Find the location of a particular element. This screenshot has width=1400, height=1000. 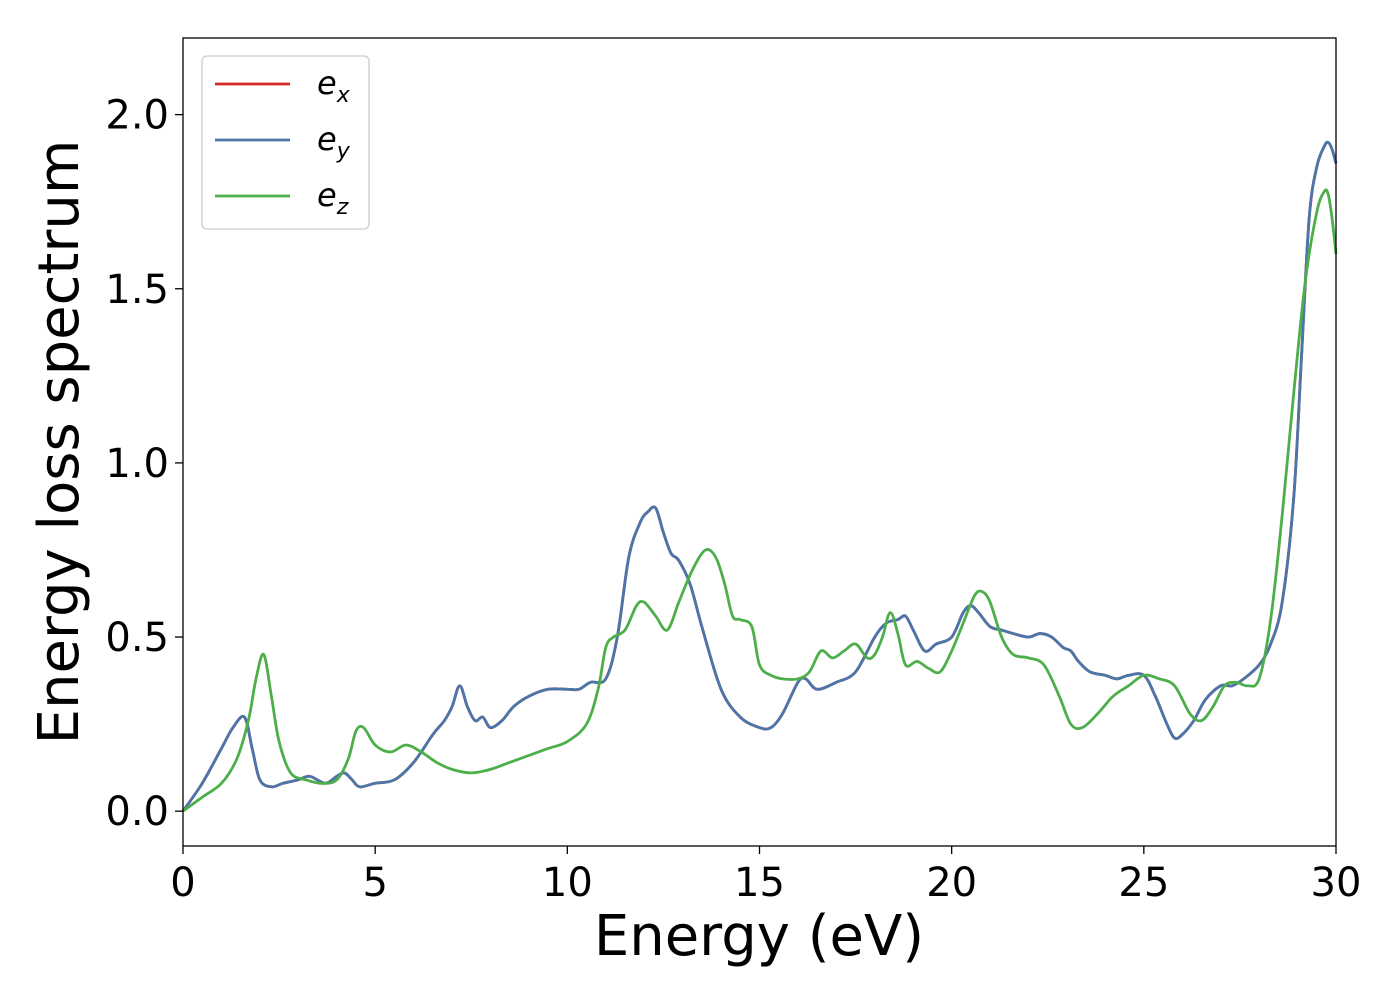

legend: ex ey ez is located at coordinates (285, 142).